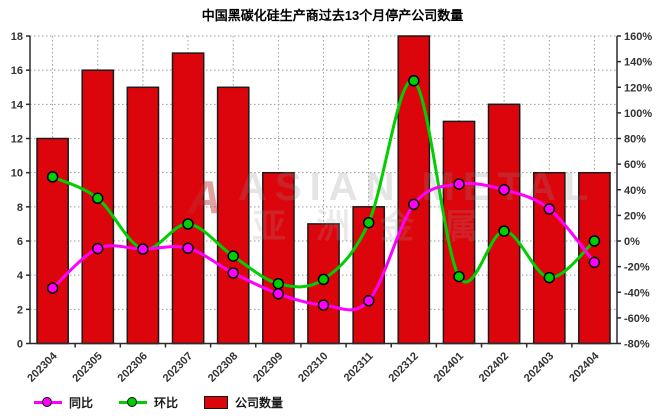 This screenshot has width=665, height=418. I want to click on right-tick--80: -80%, so click(637, 345).